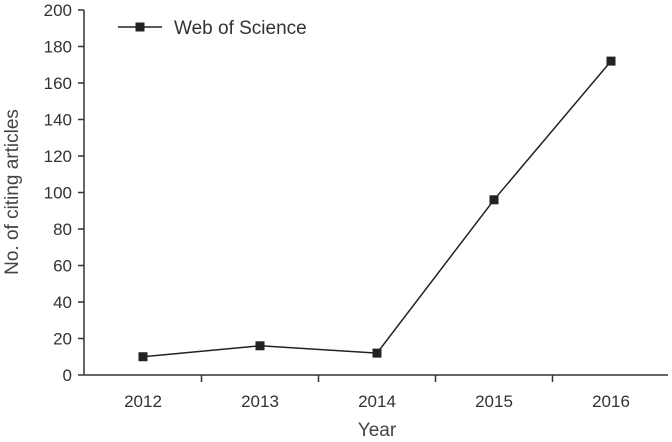 Image resolution: width=672 pixels, height=442 pixels. What do you see at coordinates (260, 401) in the screenshot?
I see `x-tick-label: 2013` at bounding box center [260, 401].